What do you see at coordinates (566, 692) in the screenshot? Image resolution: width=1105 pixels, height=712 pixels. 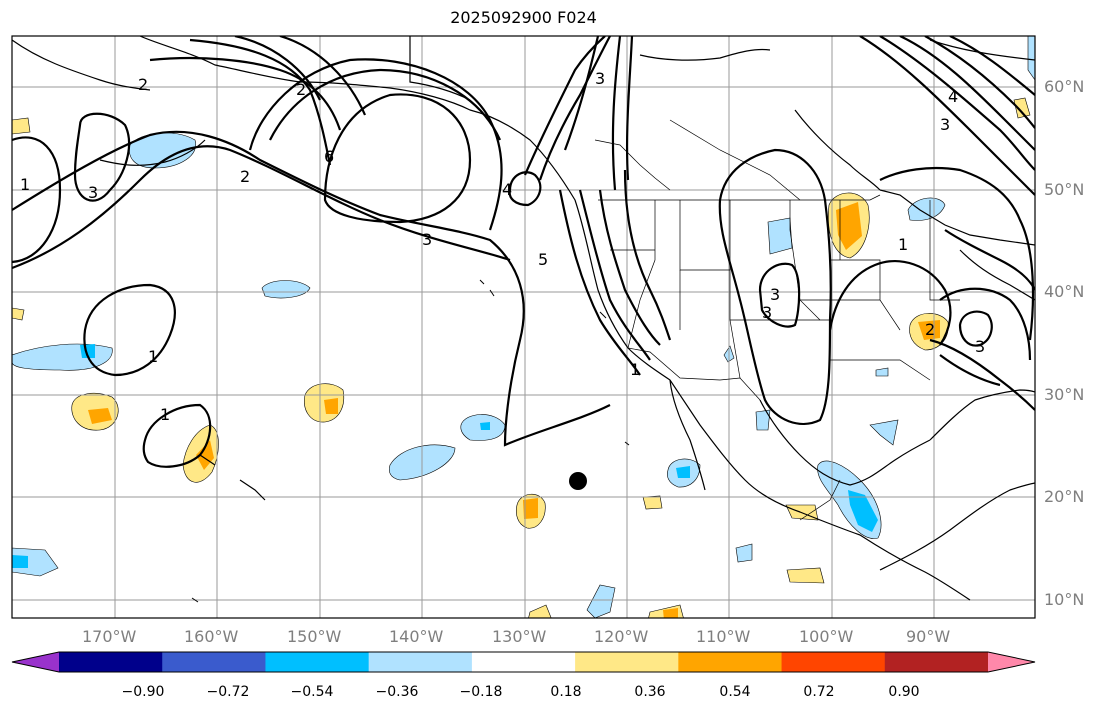 I see `colorbar-tick: 0.18` at bounding box center [566, 692].